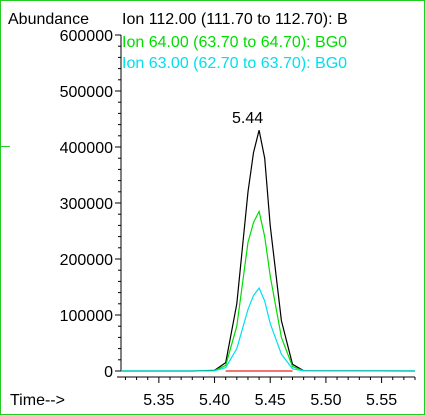 Image resolution: width=425 pixels, height=415 pixels. I want to click on x-axis-label: Time-->, so click(37, 400).